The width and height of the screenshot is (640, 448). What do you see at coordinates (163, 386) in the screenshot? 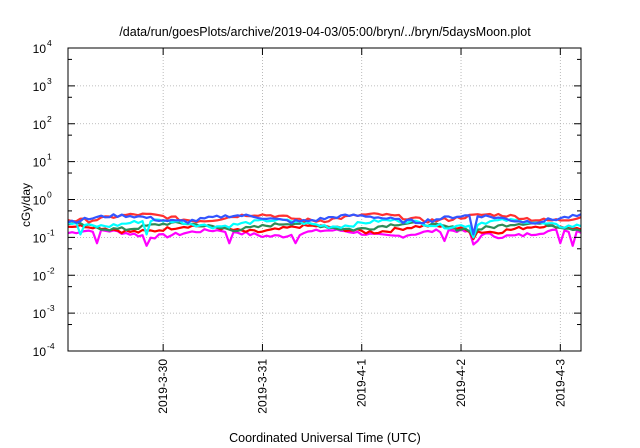
I see `x-tick-label: 2019-3-30` at bounding box center [163, 386].